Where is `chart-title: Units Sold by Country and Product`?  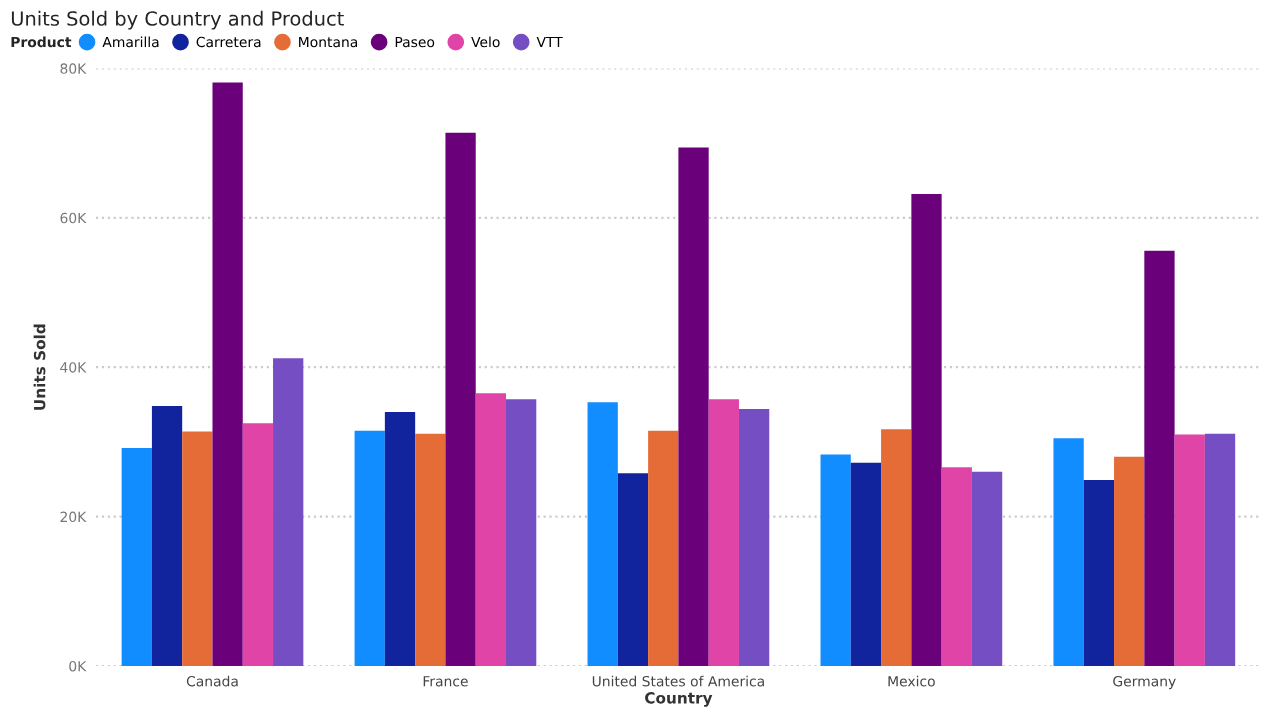 chart-title: Units Sold by Country and Product is located at coordinates (177, 20).